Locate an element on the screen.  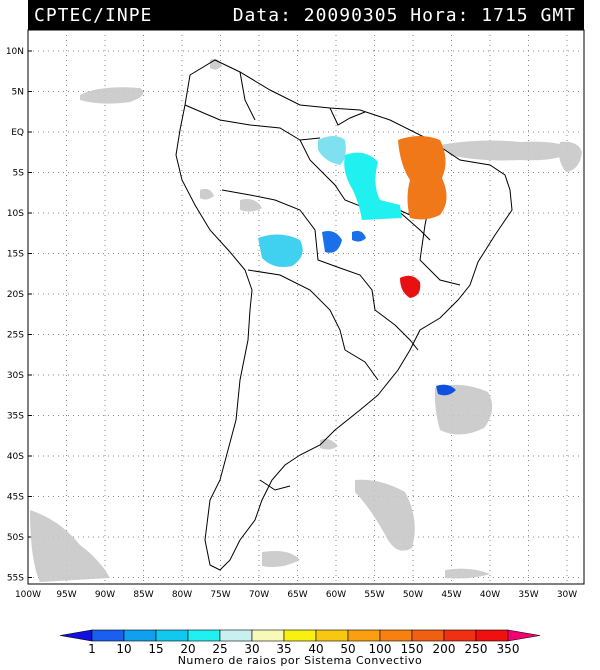
lon-label: 90W is located at coordinates (105, 595).